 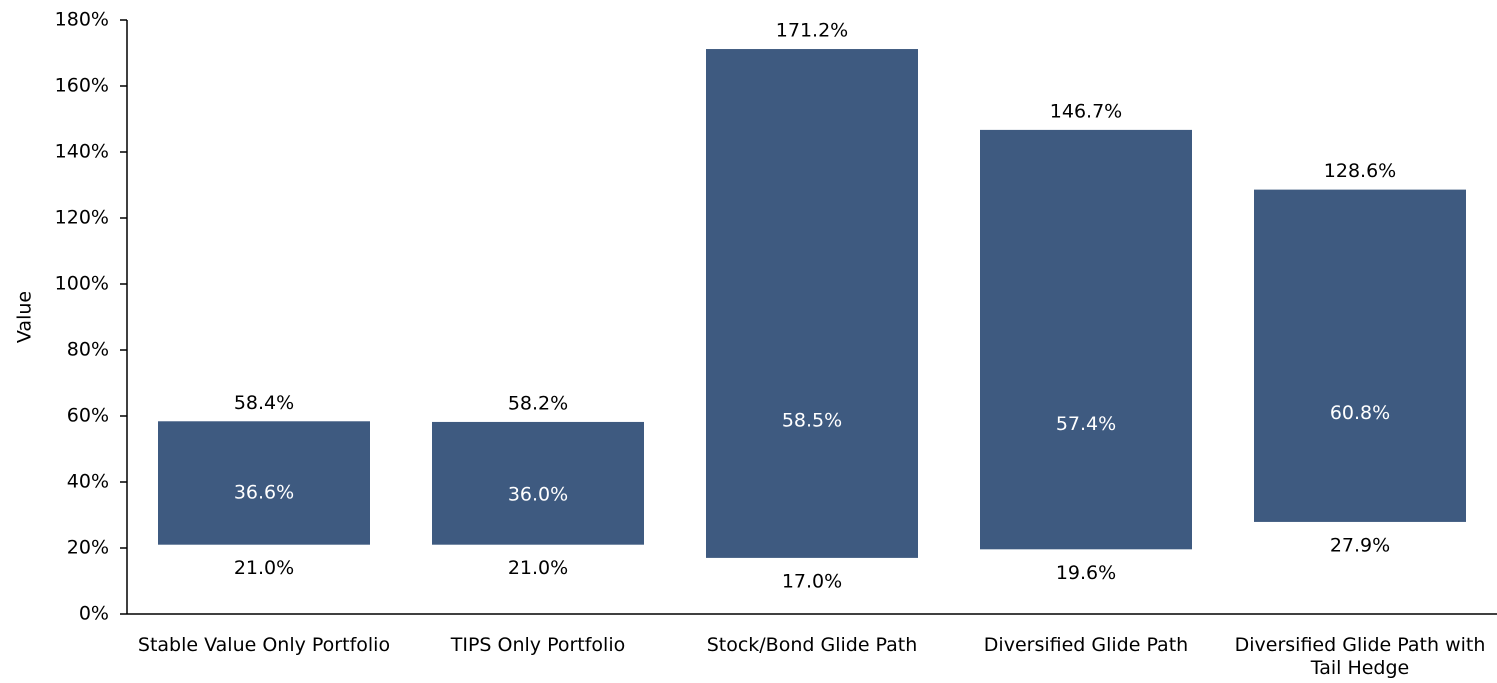 I want to click on x-tick-label: TIPS Only Portfolio, so click(x=538, y=645).